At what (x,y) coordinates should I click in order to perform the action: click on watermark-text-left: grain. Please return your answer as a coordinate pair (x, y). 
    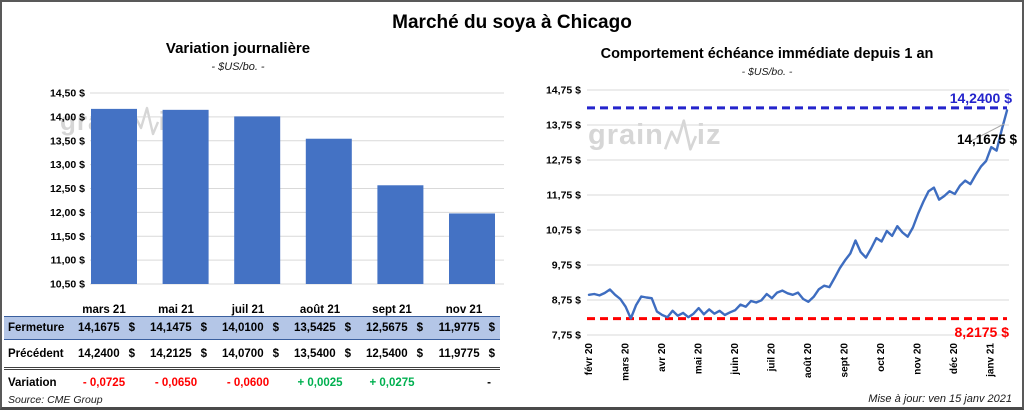
    Looking at the image, I should click on (626, 134).